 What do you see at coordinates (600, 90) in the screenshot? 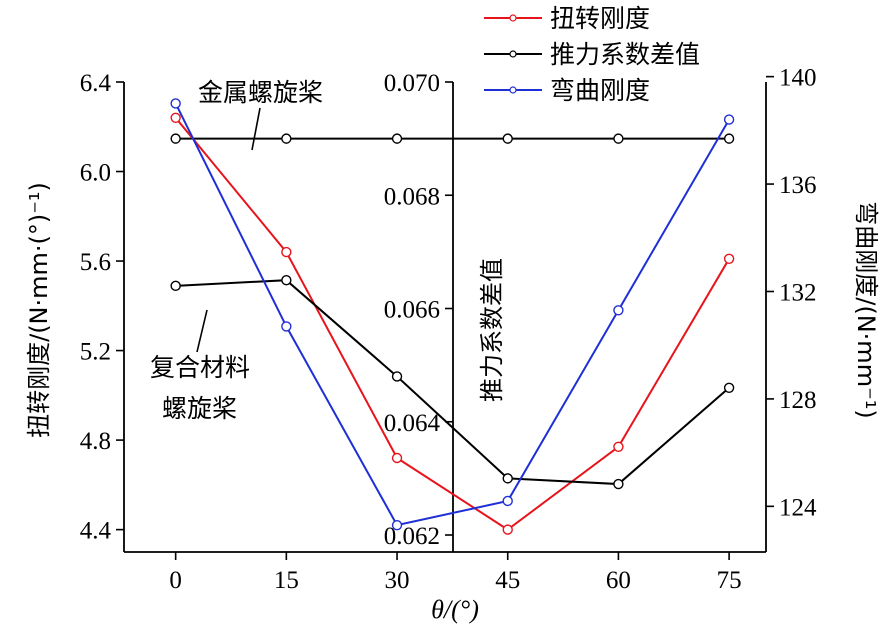
I see `legend-label: 弯曲刚度` at bounding box center [600, 90].